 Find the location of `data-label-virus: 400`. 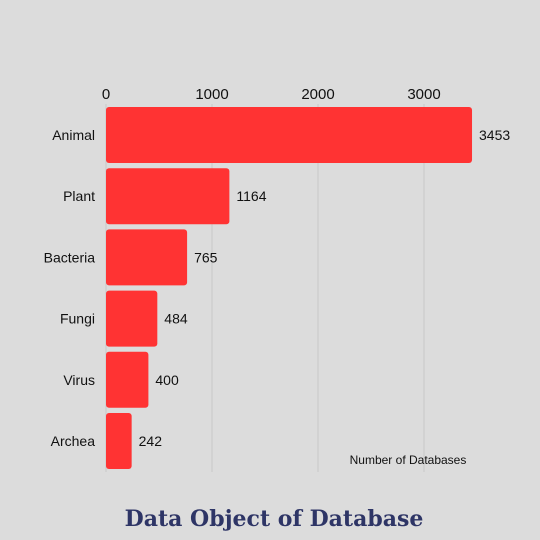

data-label-virus: 400 is located at coordinates (167, 380).